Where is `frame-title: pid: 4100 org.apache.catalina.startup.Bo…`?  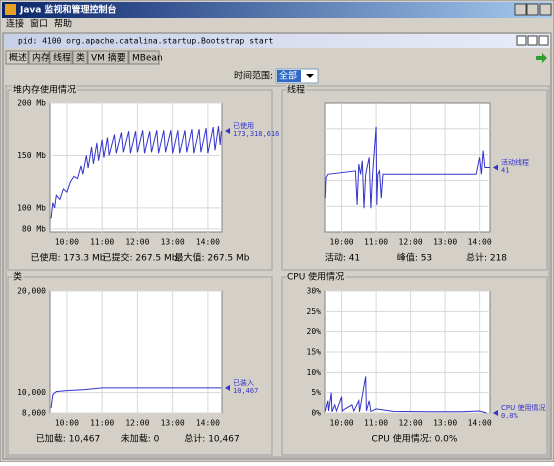
frame-title: pid: 4100 org.apache.catalina.startup.Bo… is located at coordinates (145, 41).